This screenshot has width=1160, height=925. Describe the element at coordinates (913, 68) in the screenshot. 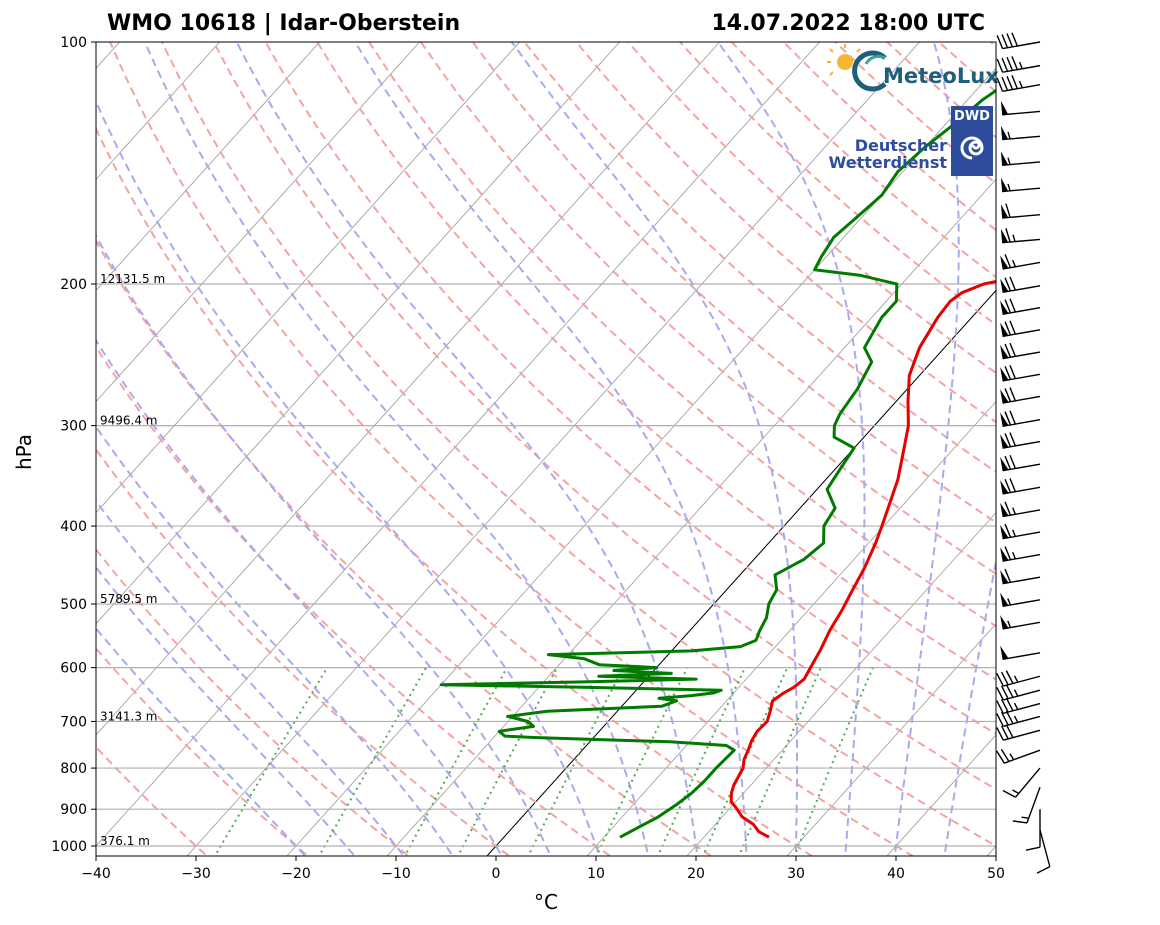

I see `meteolux-logo: MeteoLux` at that location.